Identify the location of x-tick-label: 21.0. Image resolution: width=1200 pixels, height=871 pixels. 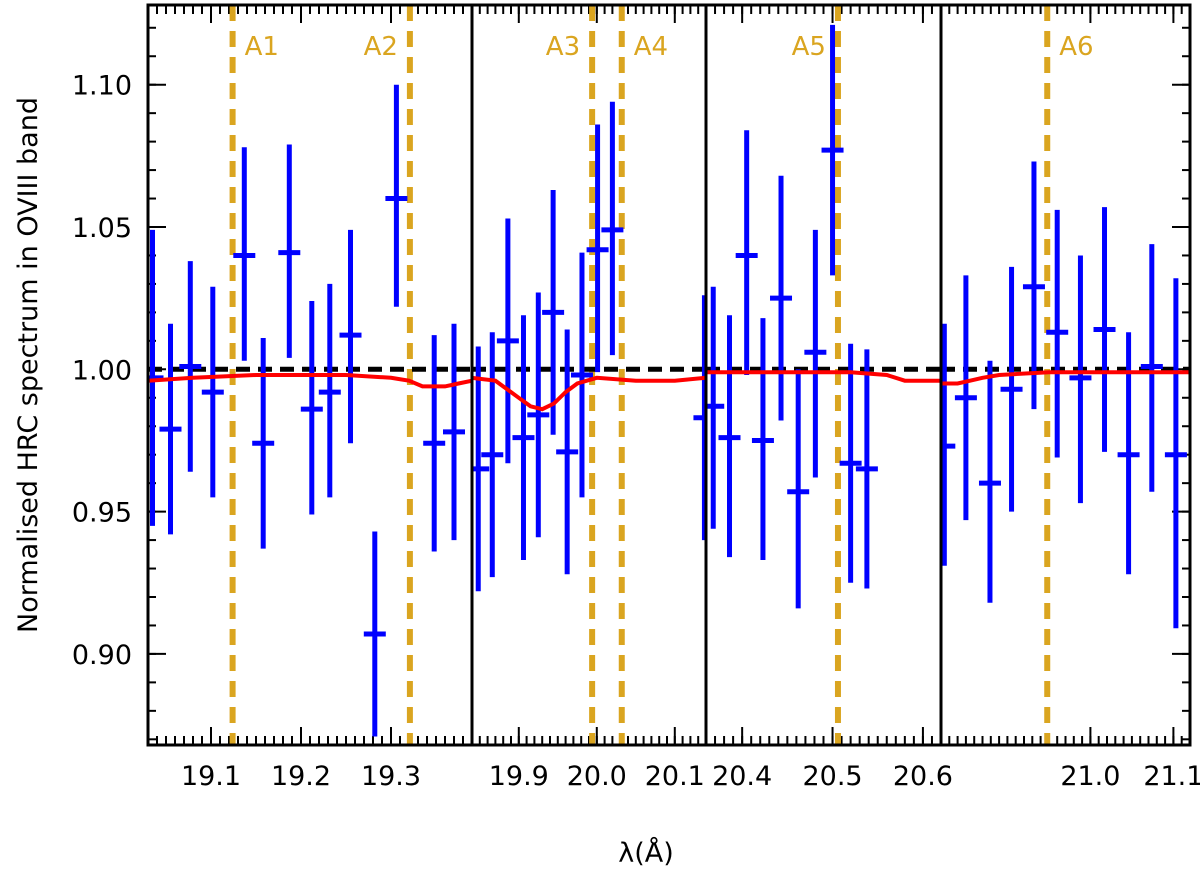
(1090, 776).